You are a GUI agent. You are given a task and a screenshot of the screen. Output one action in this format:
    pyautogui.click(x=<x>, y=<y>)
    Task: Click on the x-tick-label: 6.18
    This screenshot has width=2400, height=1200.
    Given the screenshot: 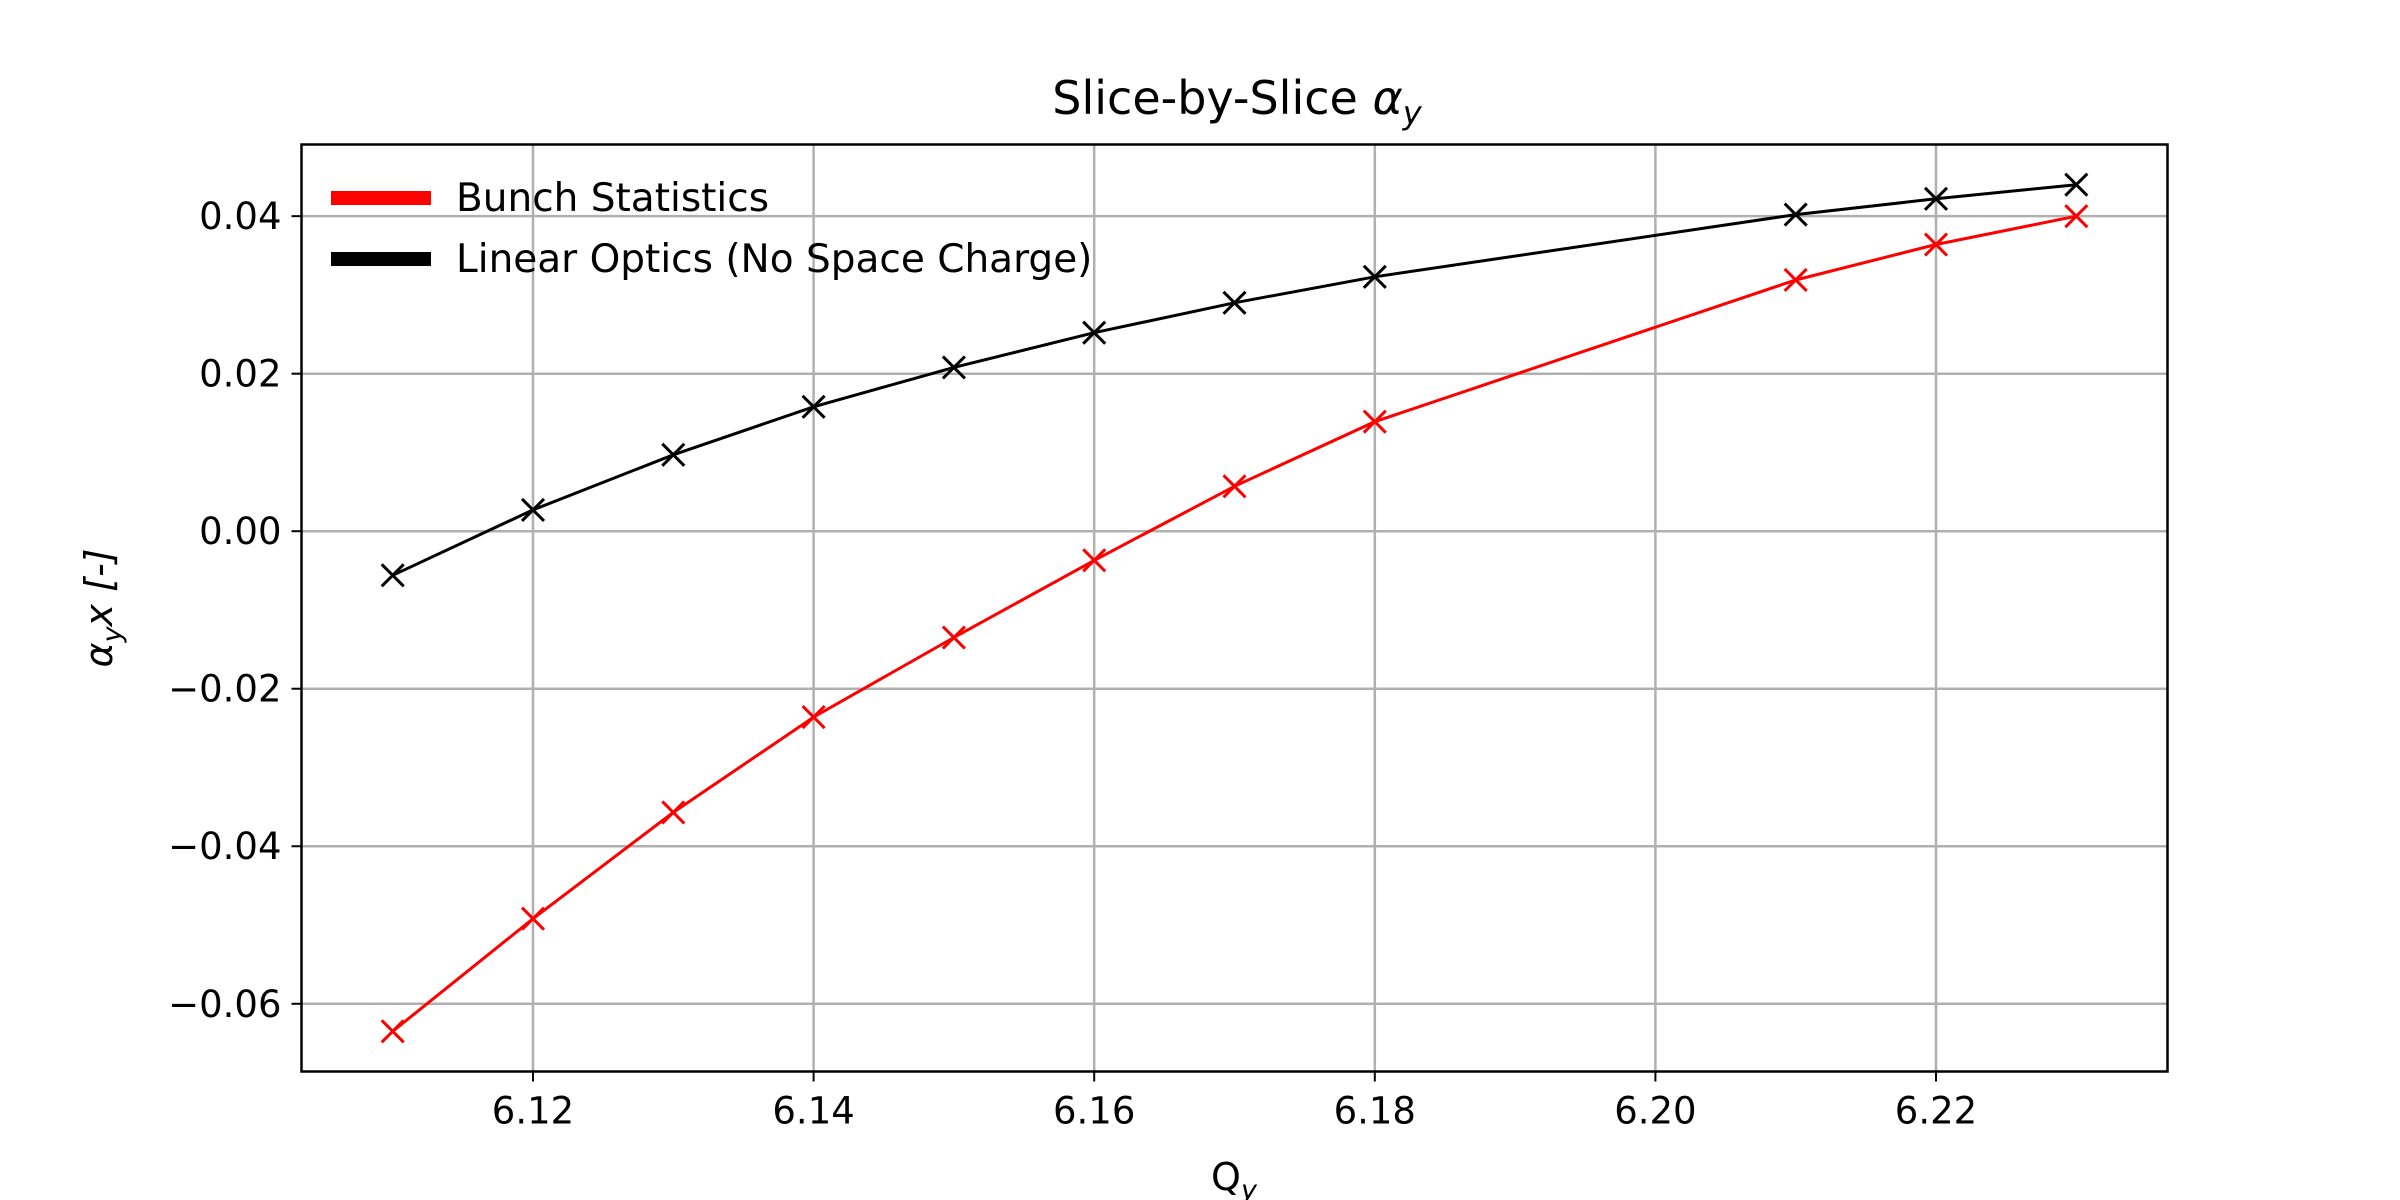 What is the action you would take?
    pyautogui.click(x=1375, y=1111)
    